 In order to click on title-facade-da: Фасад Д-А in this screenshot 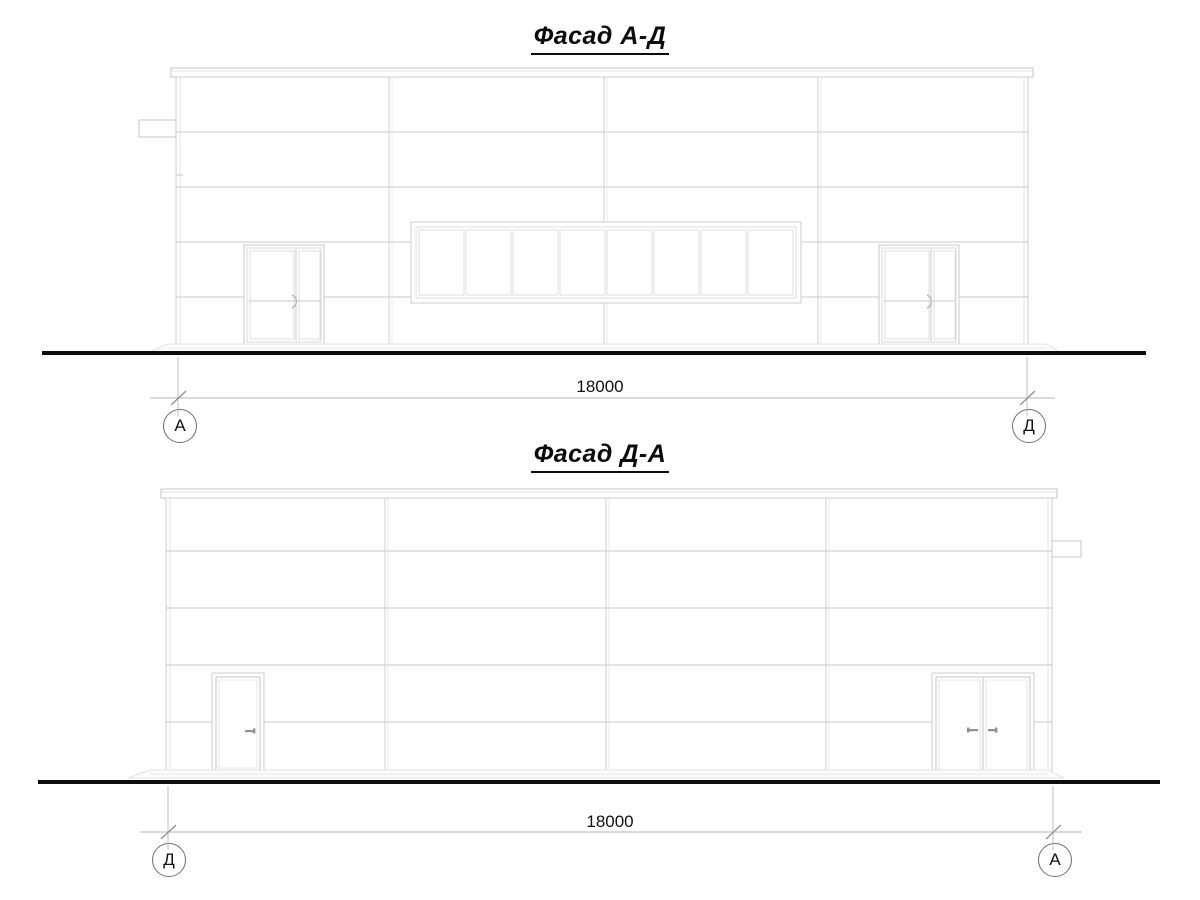, I will do `click(600, 456)`.